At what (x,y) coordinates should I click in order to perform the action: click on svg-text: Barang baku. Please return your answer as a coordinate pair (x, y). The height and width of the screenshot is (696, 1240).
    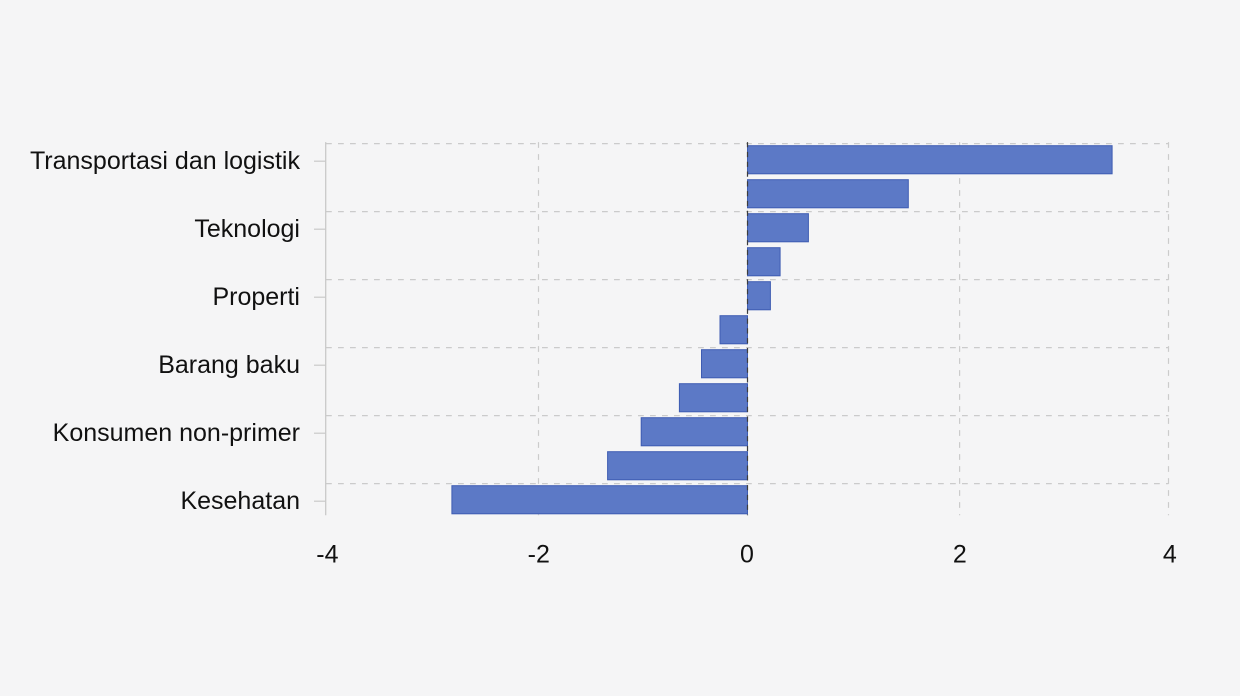
    Looking at the image, I should click on (229, 365).